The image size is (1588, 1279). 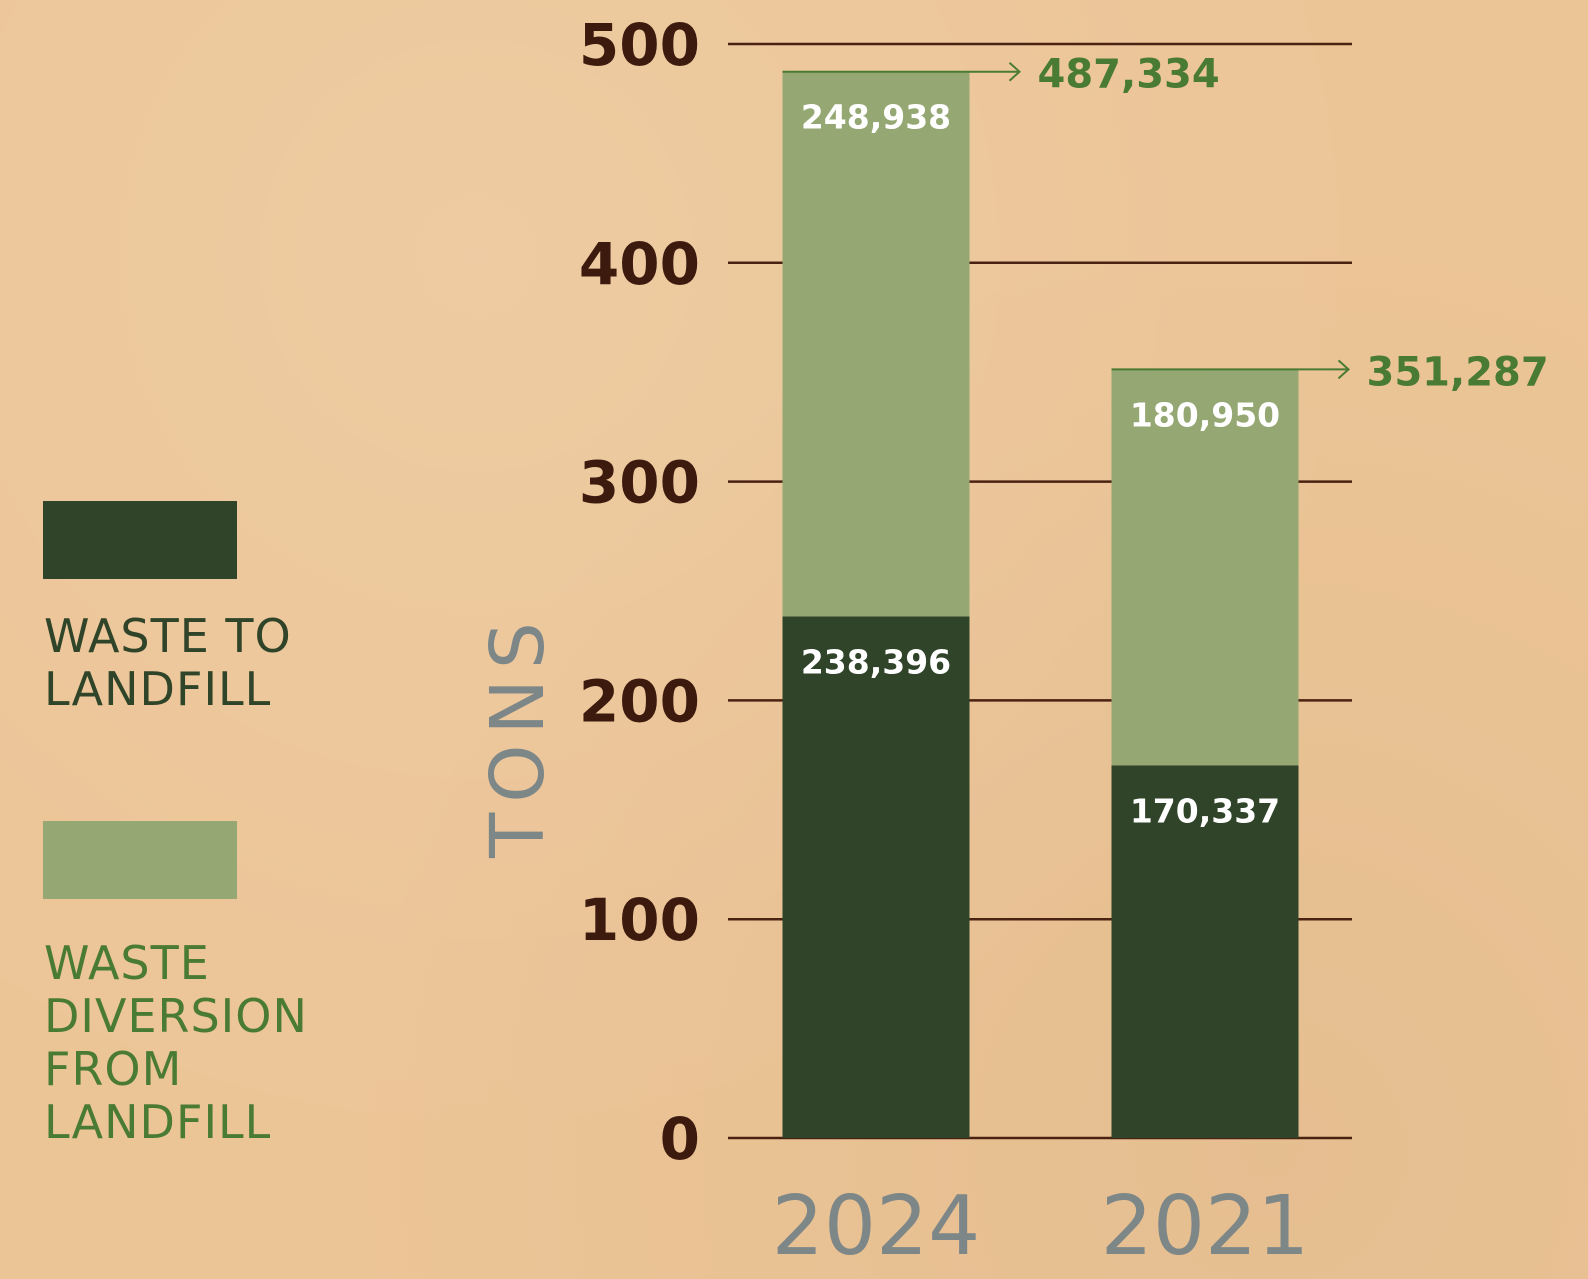 I want to click on data-label-diversion-2021: 180,950, so click(x=1205, y=414).